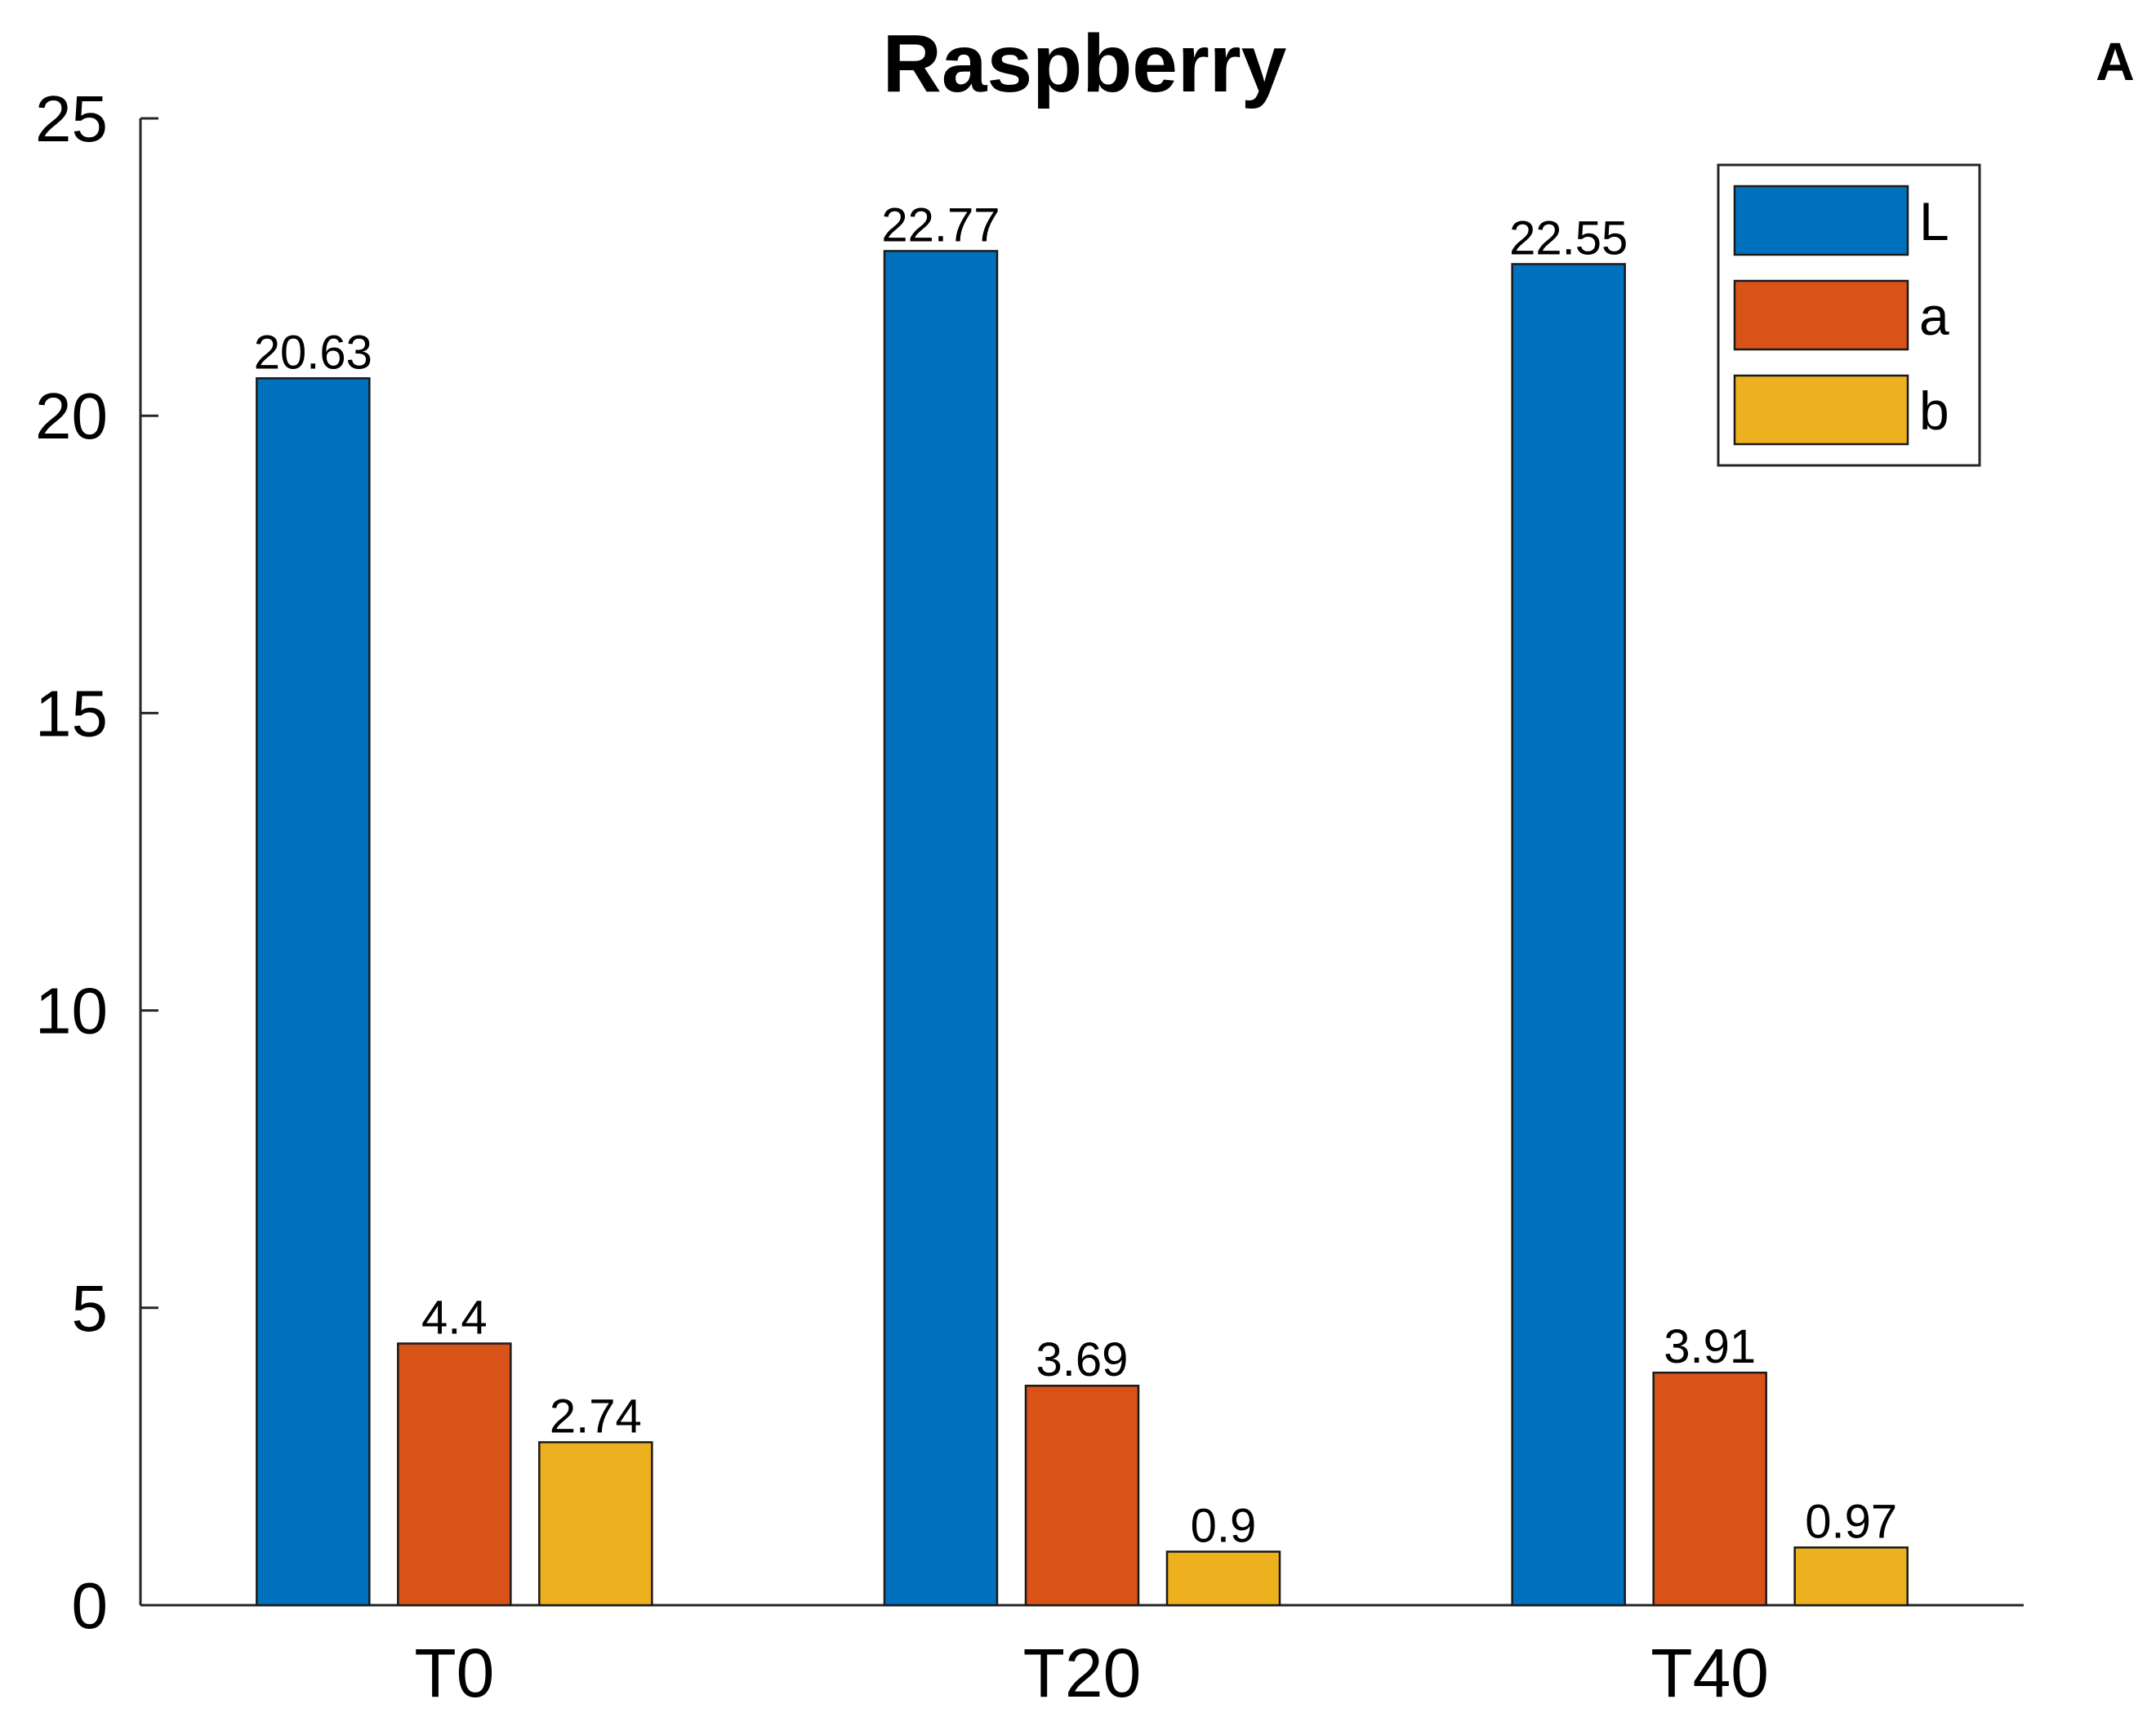  Describe the element at coordinates (940, 224) in the screenshot. I see `data-label-L-T20: 22.77` at that location.